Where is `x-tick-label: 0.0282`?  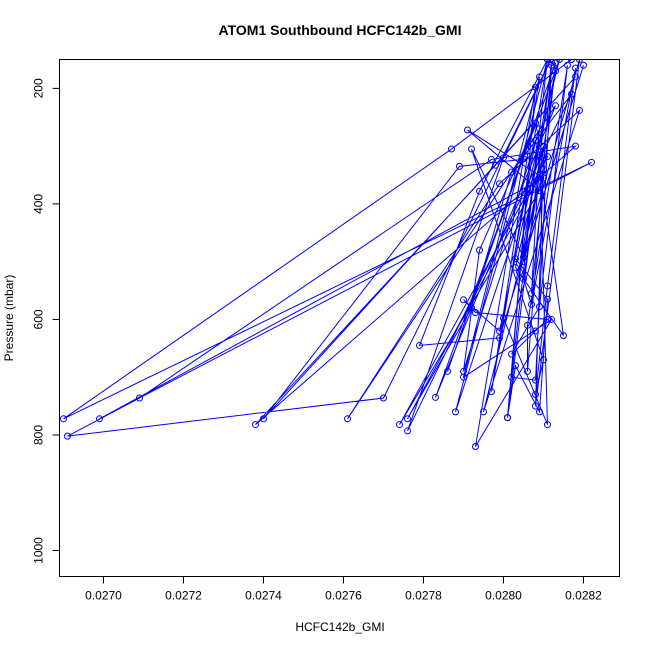
x-tick-label: 0.0282 is located at coordinates (583, 596).